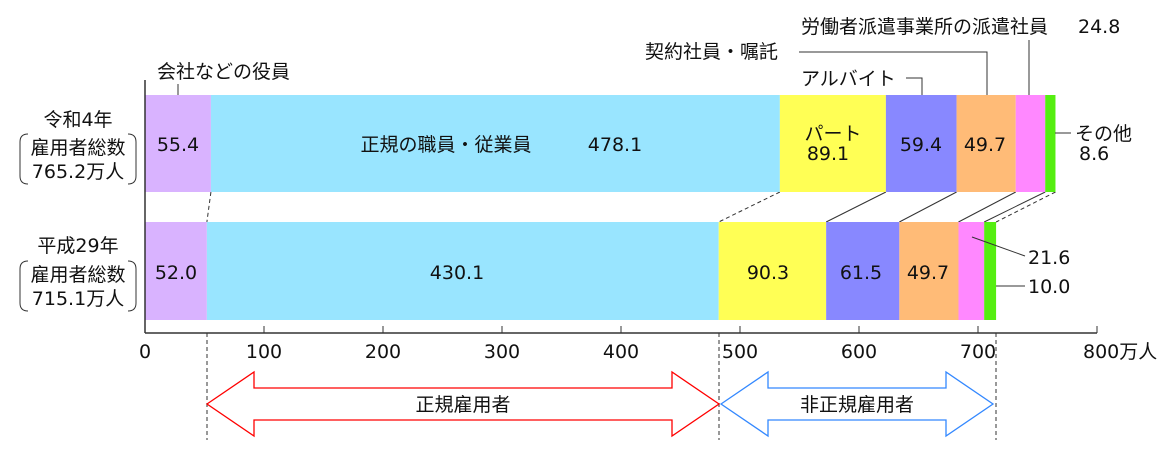  I want to click on data-label-r4-other: 8.6, so click(1094, 154).